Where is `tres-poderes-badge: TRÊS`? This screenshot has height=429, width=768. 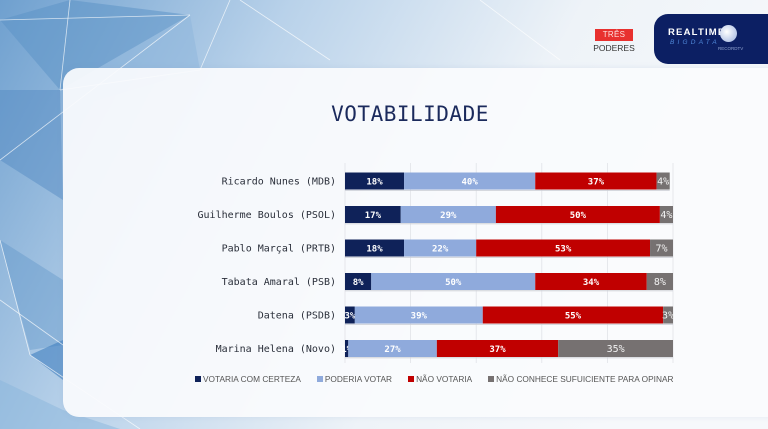
tres-poderes-badge: TRÊS is located at coordinates (614, 35).